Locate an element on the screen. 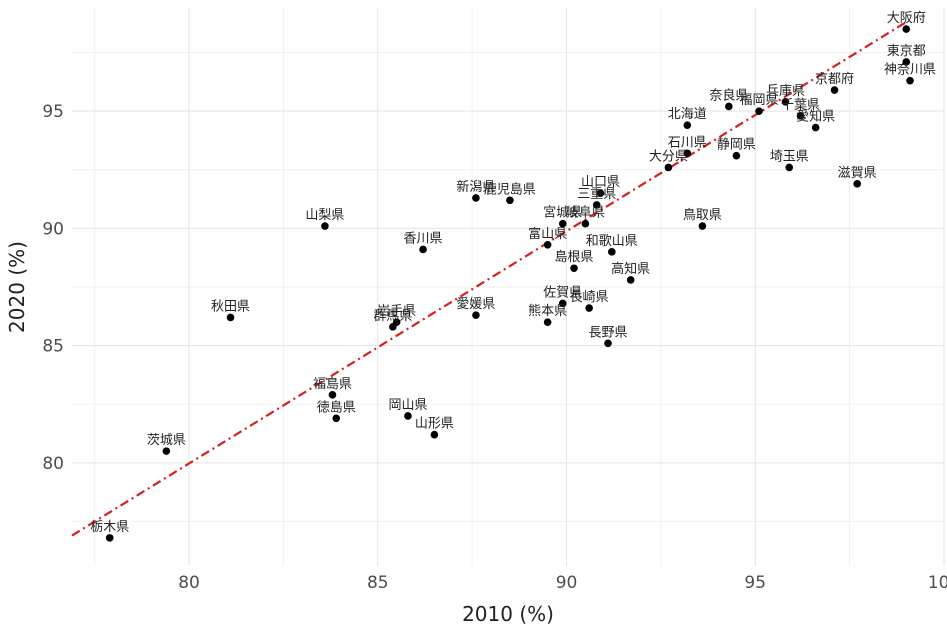 This screenshot has height=630, width=947. data-point-label: 山形県 is located at coordinates (434, 424).